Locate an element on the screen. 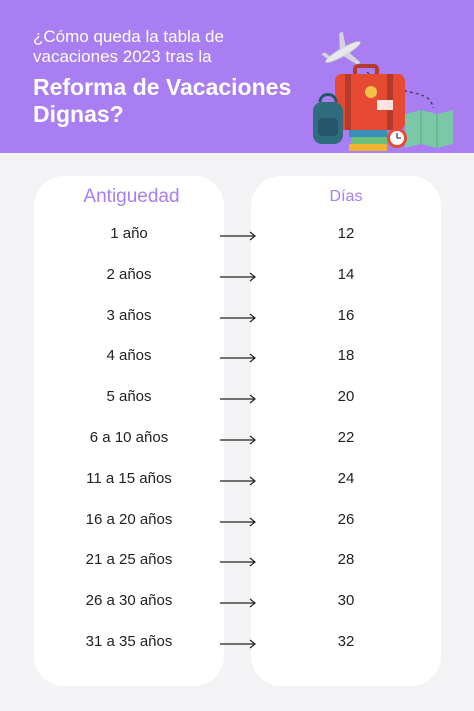  antiguedad-cell: 21 a 25 años is located at coordinates (129, 560).